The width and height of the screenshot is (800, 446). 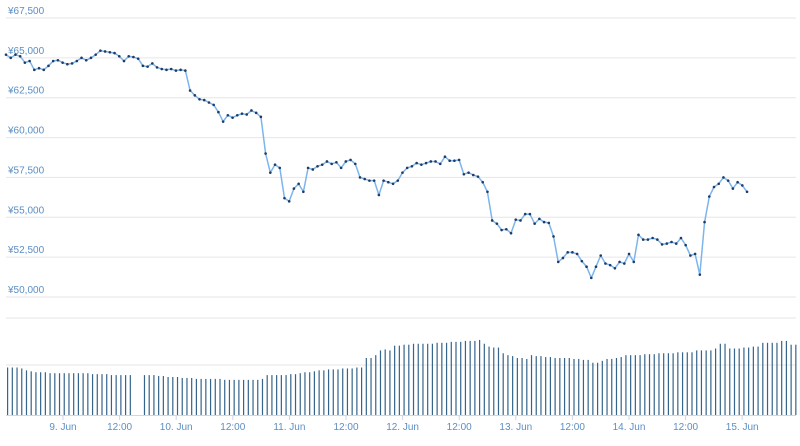 What do you see at coordinates (629, 427) in the screenshot?
I see `x-tick-label: 14. Jun` at bounding box center [629, 427].